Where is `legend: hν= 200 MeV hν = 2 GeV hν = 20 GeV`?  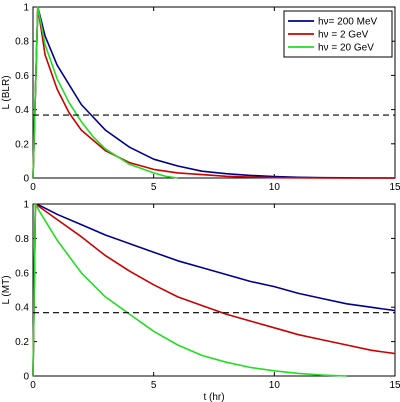 legend: hν= 200 MeV hν = 2 GeV hν = 20 GeV is located at coordinates (338, 34).